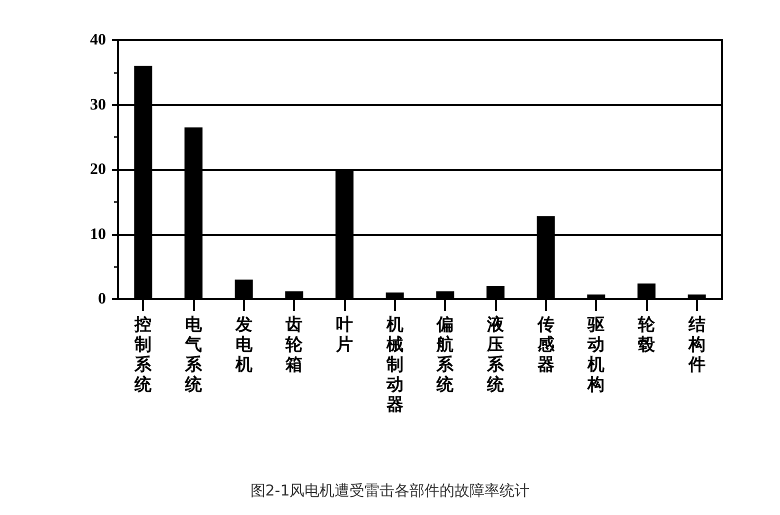 This screenshot has height=515, width=780. What do you see at coordinates (244, 345) in the screenshot?
I see `x-tick-label: 发电机` at bounding box center [244, 345].